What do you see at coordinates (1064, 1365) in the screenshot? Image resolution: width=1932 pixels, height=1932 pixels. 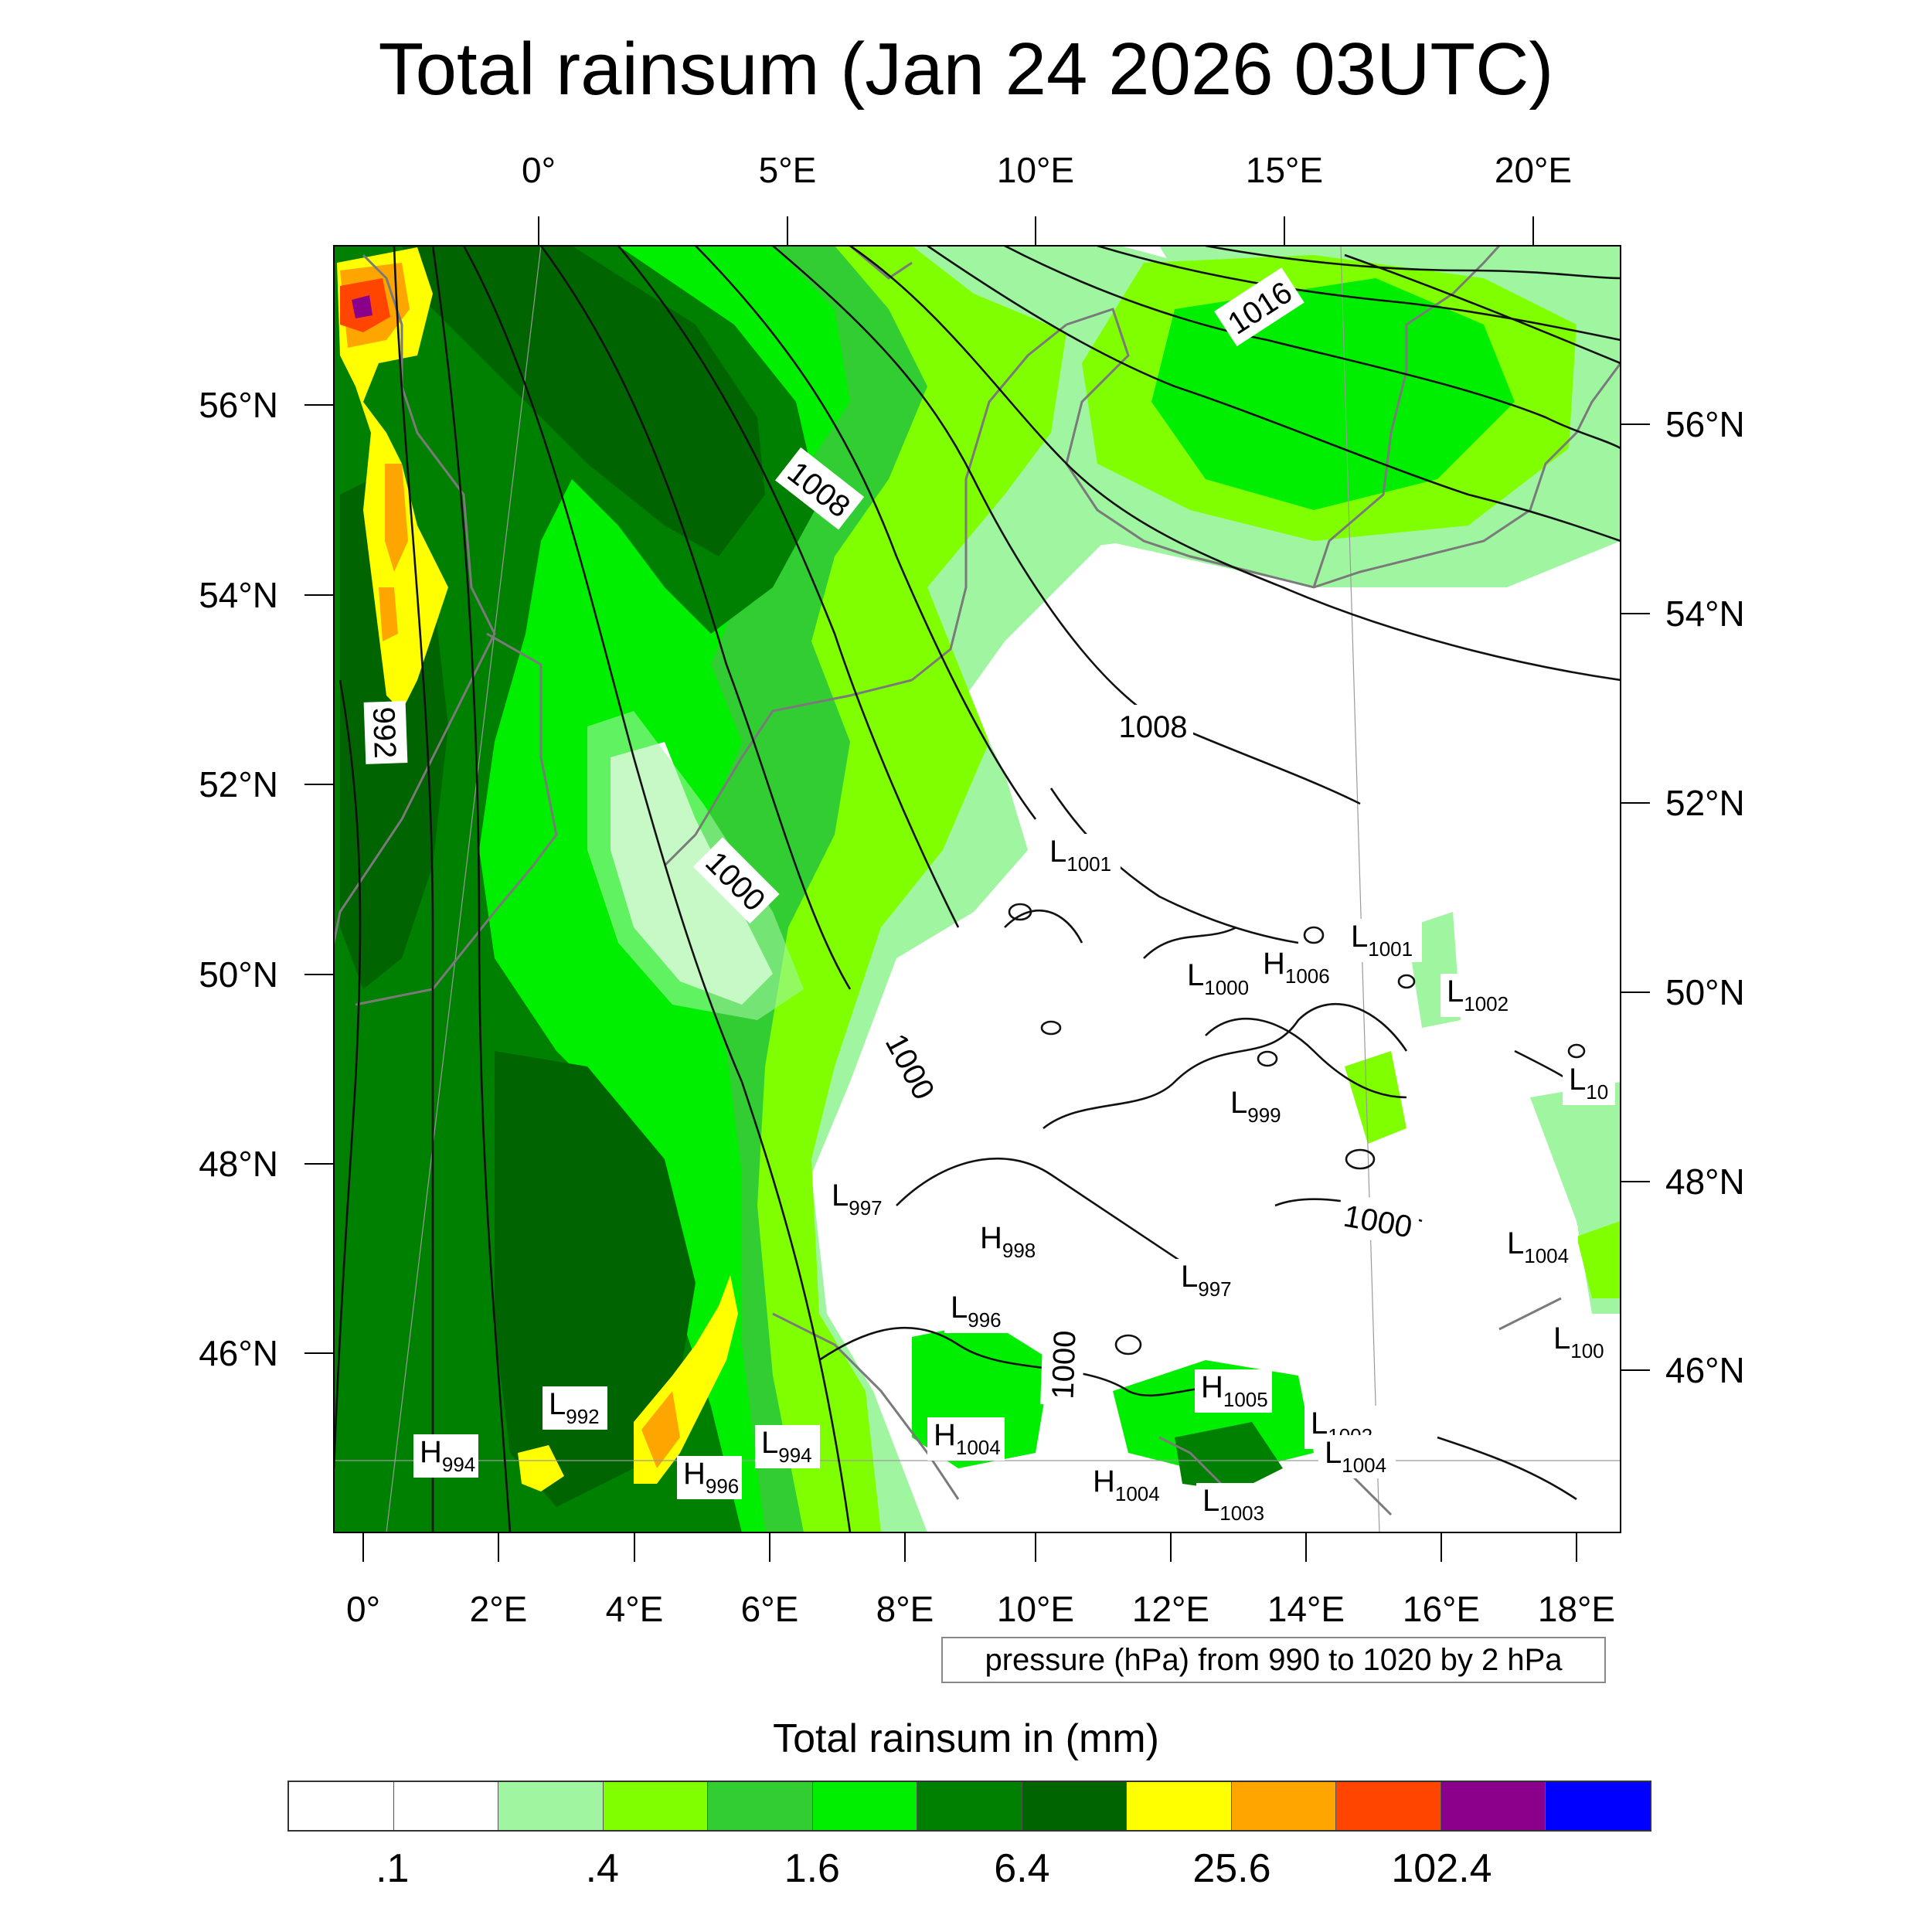 I see `isobar-label: 1000` at bounding box center [1064, 1365].